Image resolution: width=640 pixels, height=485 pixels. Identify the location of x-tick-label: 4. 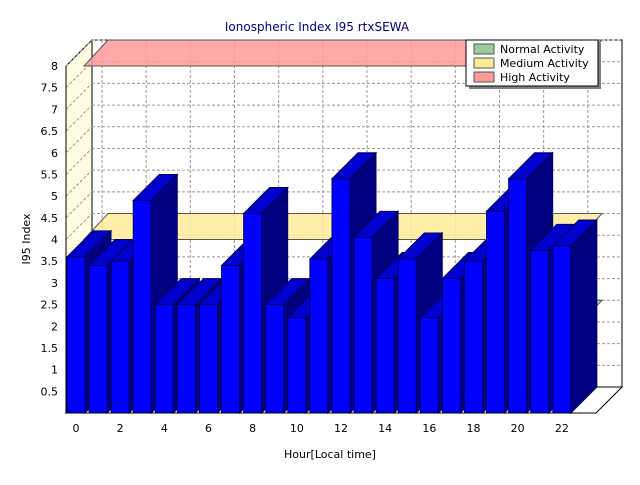
(164, 428).